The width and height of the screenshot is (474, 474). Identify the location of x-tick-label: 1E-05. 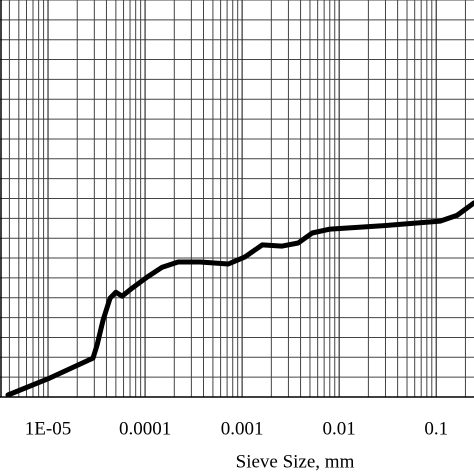
(48, 428).